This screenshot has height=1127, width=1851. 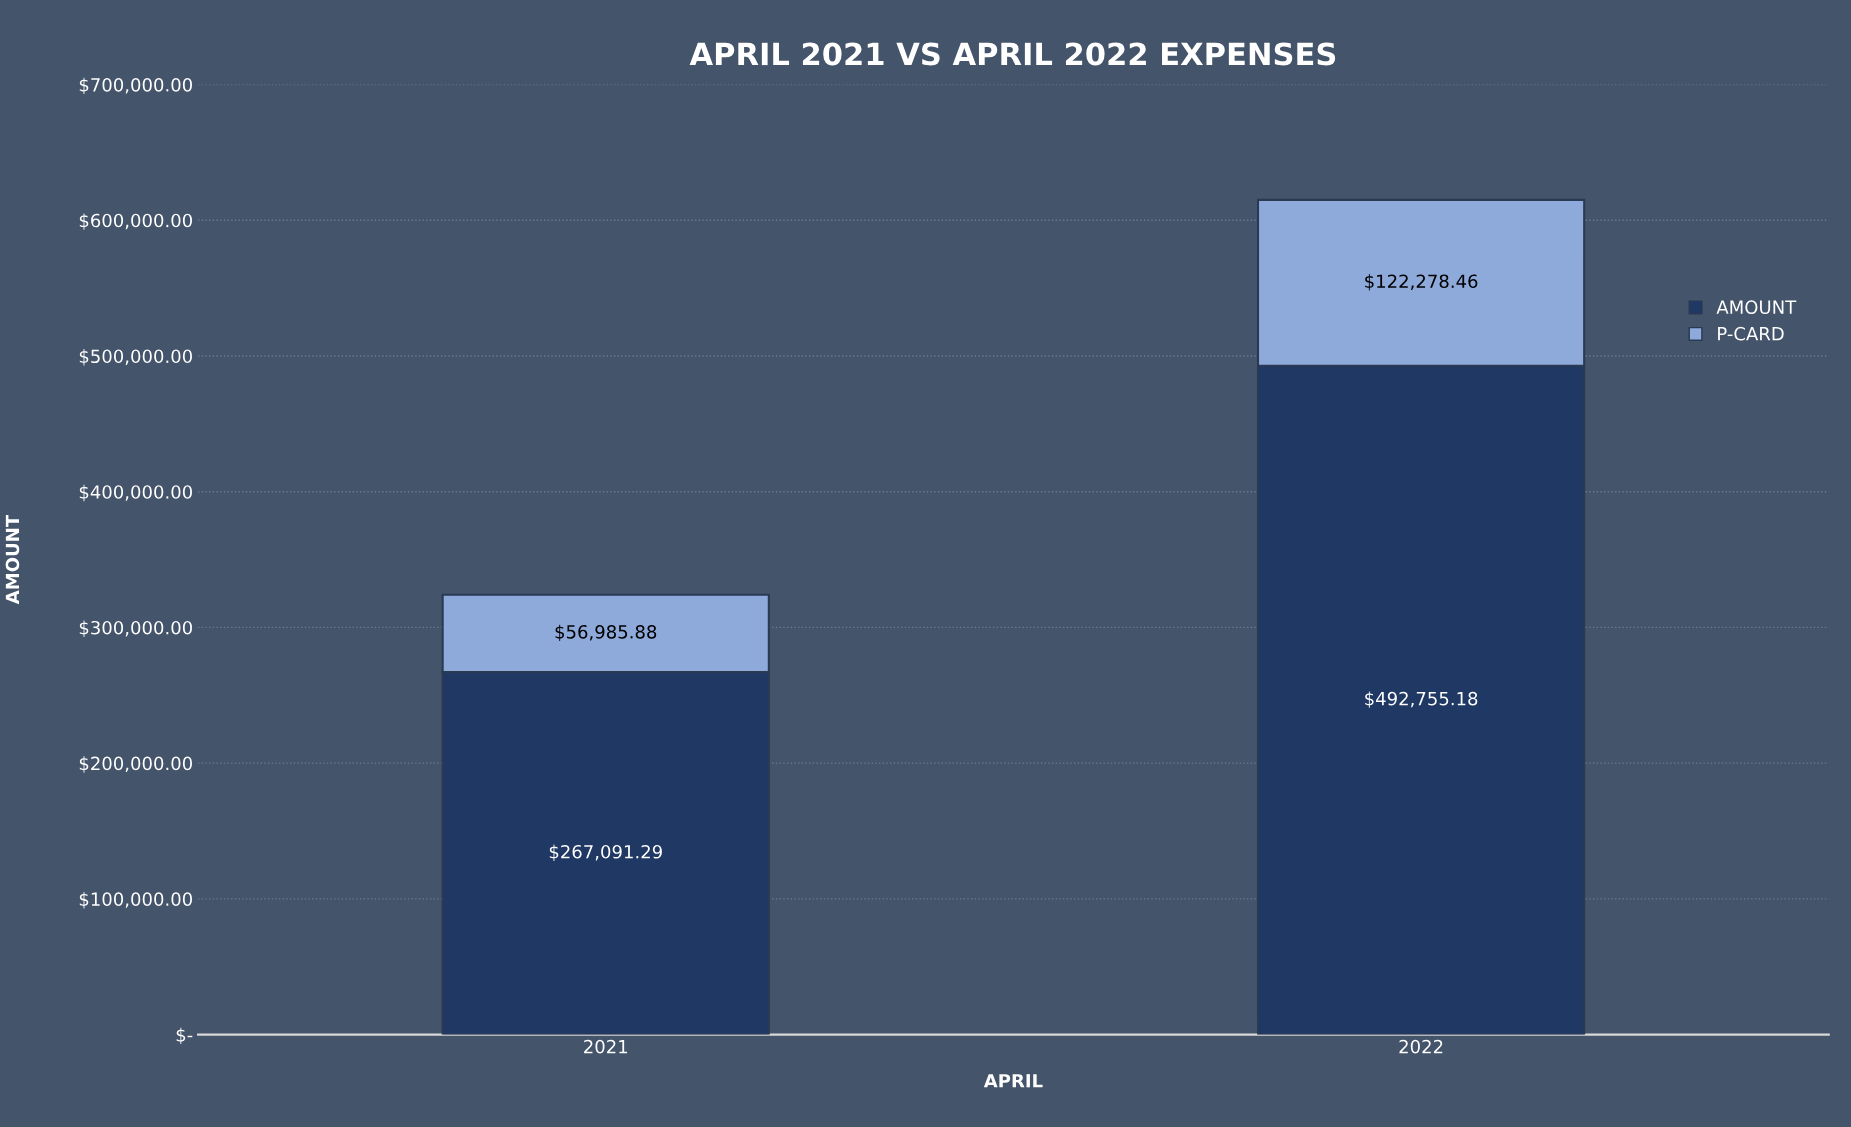 I want to click on legend-label: AMOUNT, so click(x=1756, y=307).